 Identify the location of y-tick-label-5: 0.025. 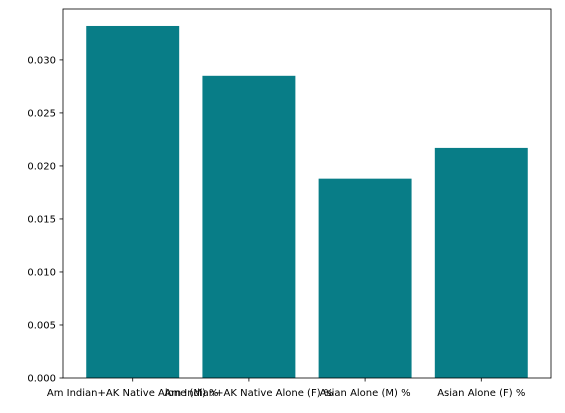
(41, 114).